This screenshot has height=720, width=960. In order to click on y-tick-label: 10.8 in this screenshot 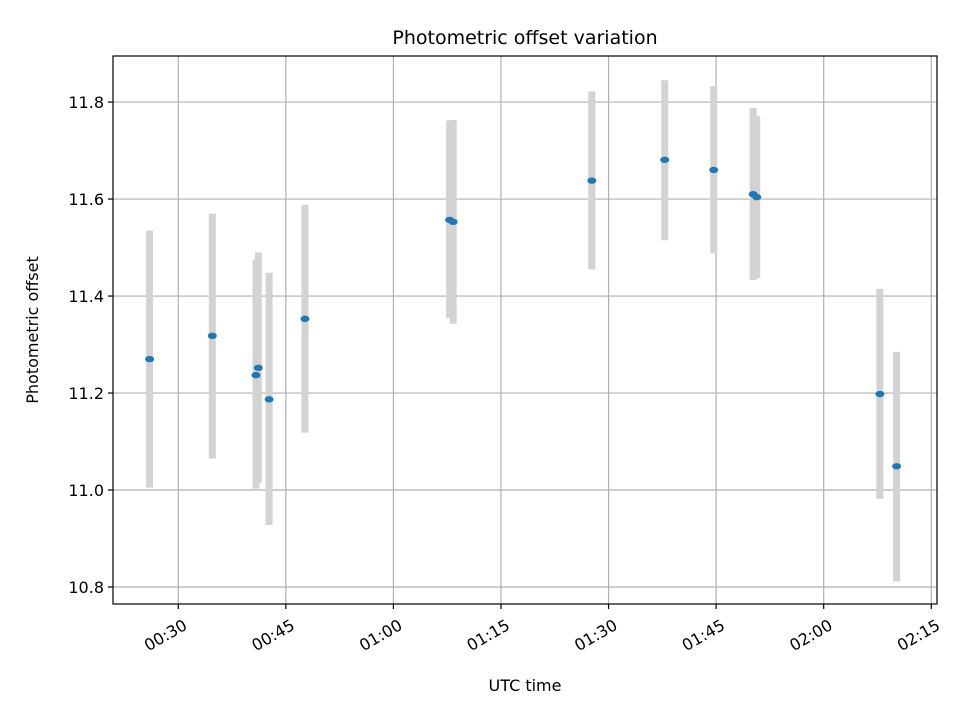, I will do `click(86, 587)`.